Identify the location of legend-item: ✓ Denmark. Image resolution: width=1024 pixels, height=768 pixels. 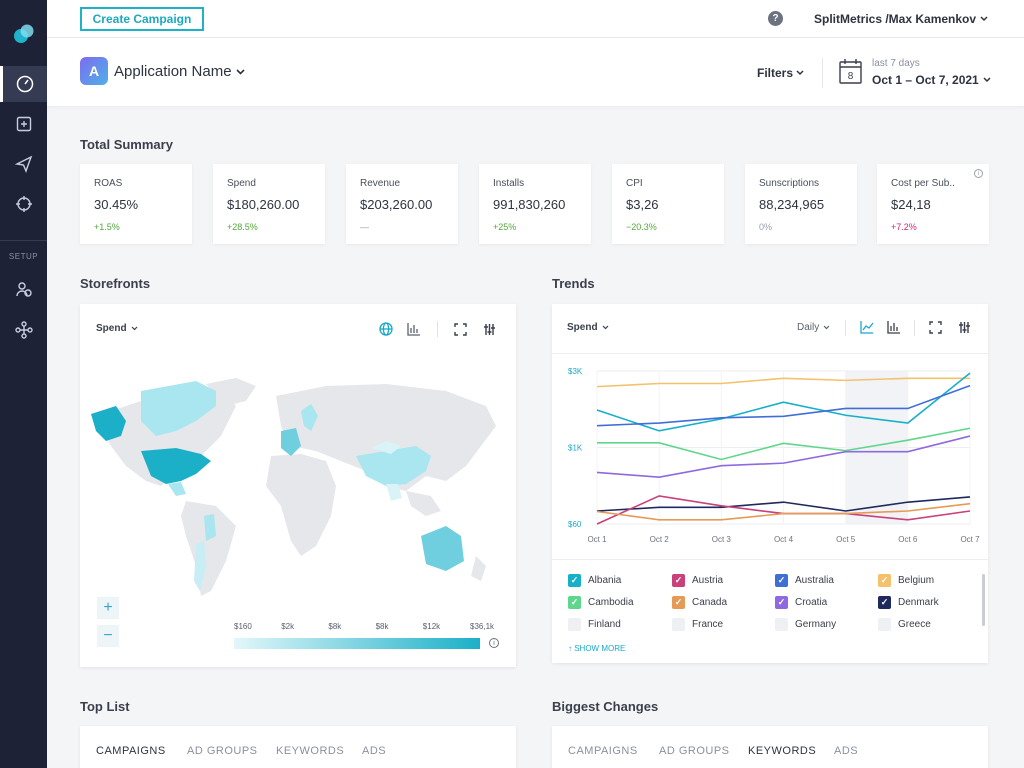
(908, 602).